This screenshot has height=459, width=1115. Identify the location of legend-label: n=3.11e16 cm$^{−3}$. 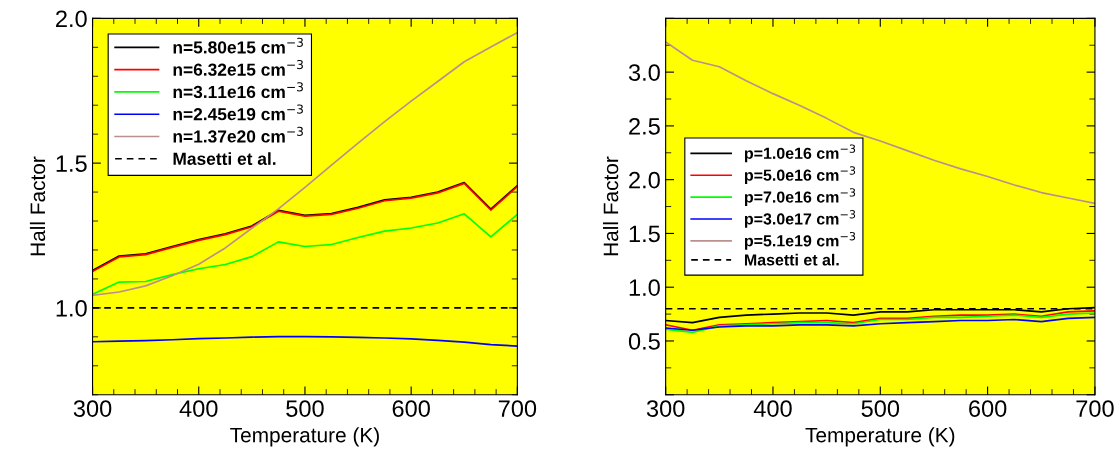
(238, 90).